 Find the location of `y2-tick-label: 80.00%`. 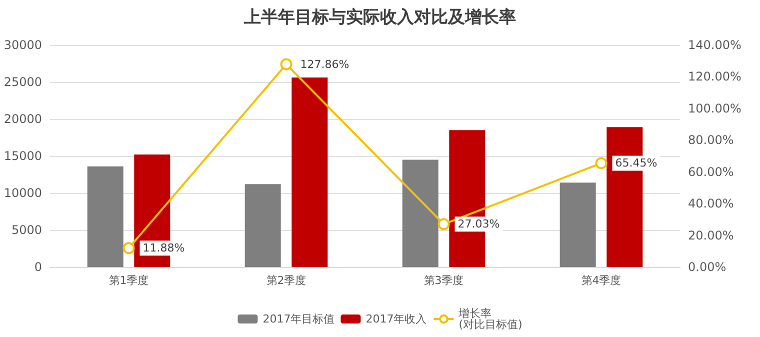

y2-tick-label: 80.00% is located at coordinates (711, 140).